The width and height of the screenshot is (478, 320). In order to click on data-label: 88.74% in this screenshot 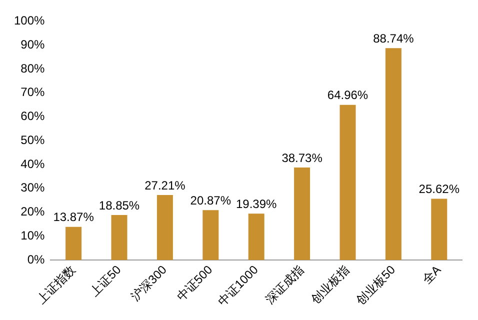, I will do `click(393, 38)`.